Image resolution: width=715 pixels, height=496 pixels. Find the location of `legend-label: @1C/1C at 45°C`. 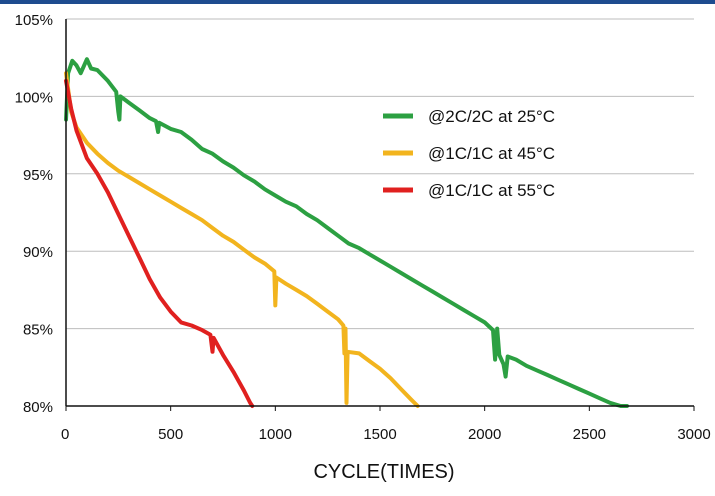

legend-label: @1C/1C at 45°C is located at coordinates (491, 153).